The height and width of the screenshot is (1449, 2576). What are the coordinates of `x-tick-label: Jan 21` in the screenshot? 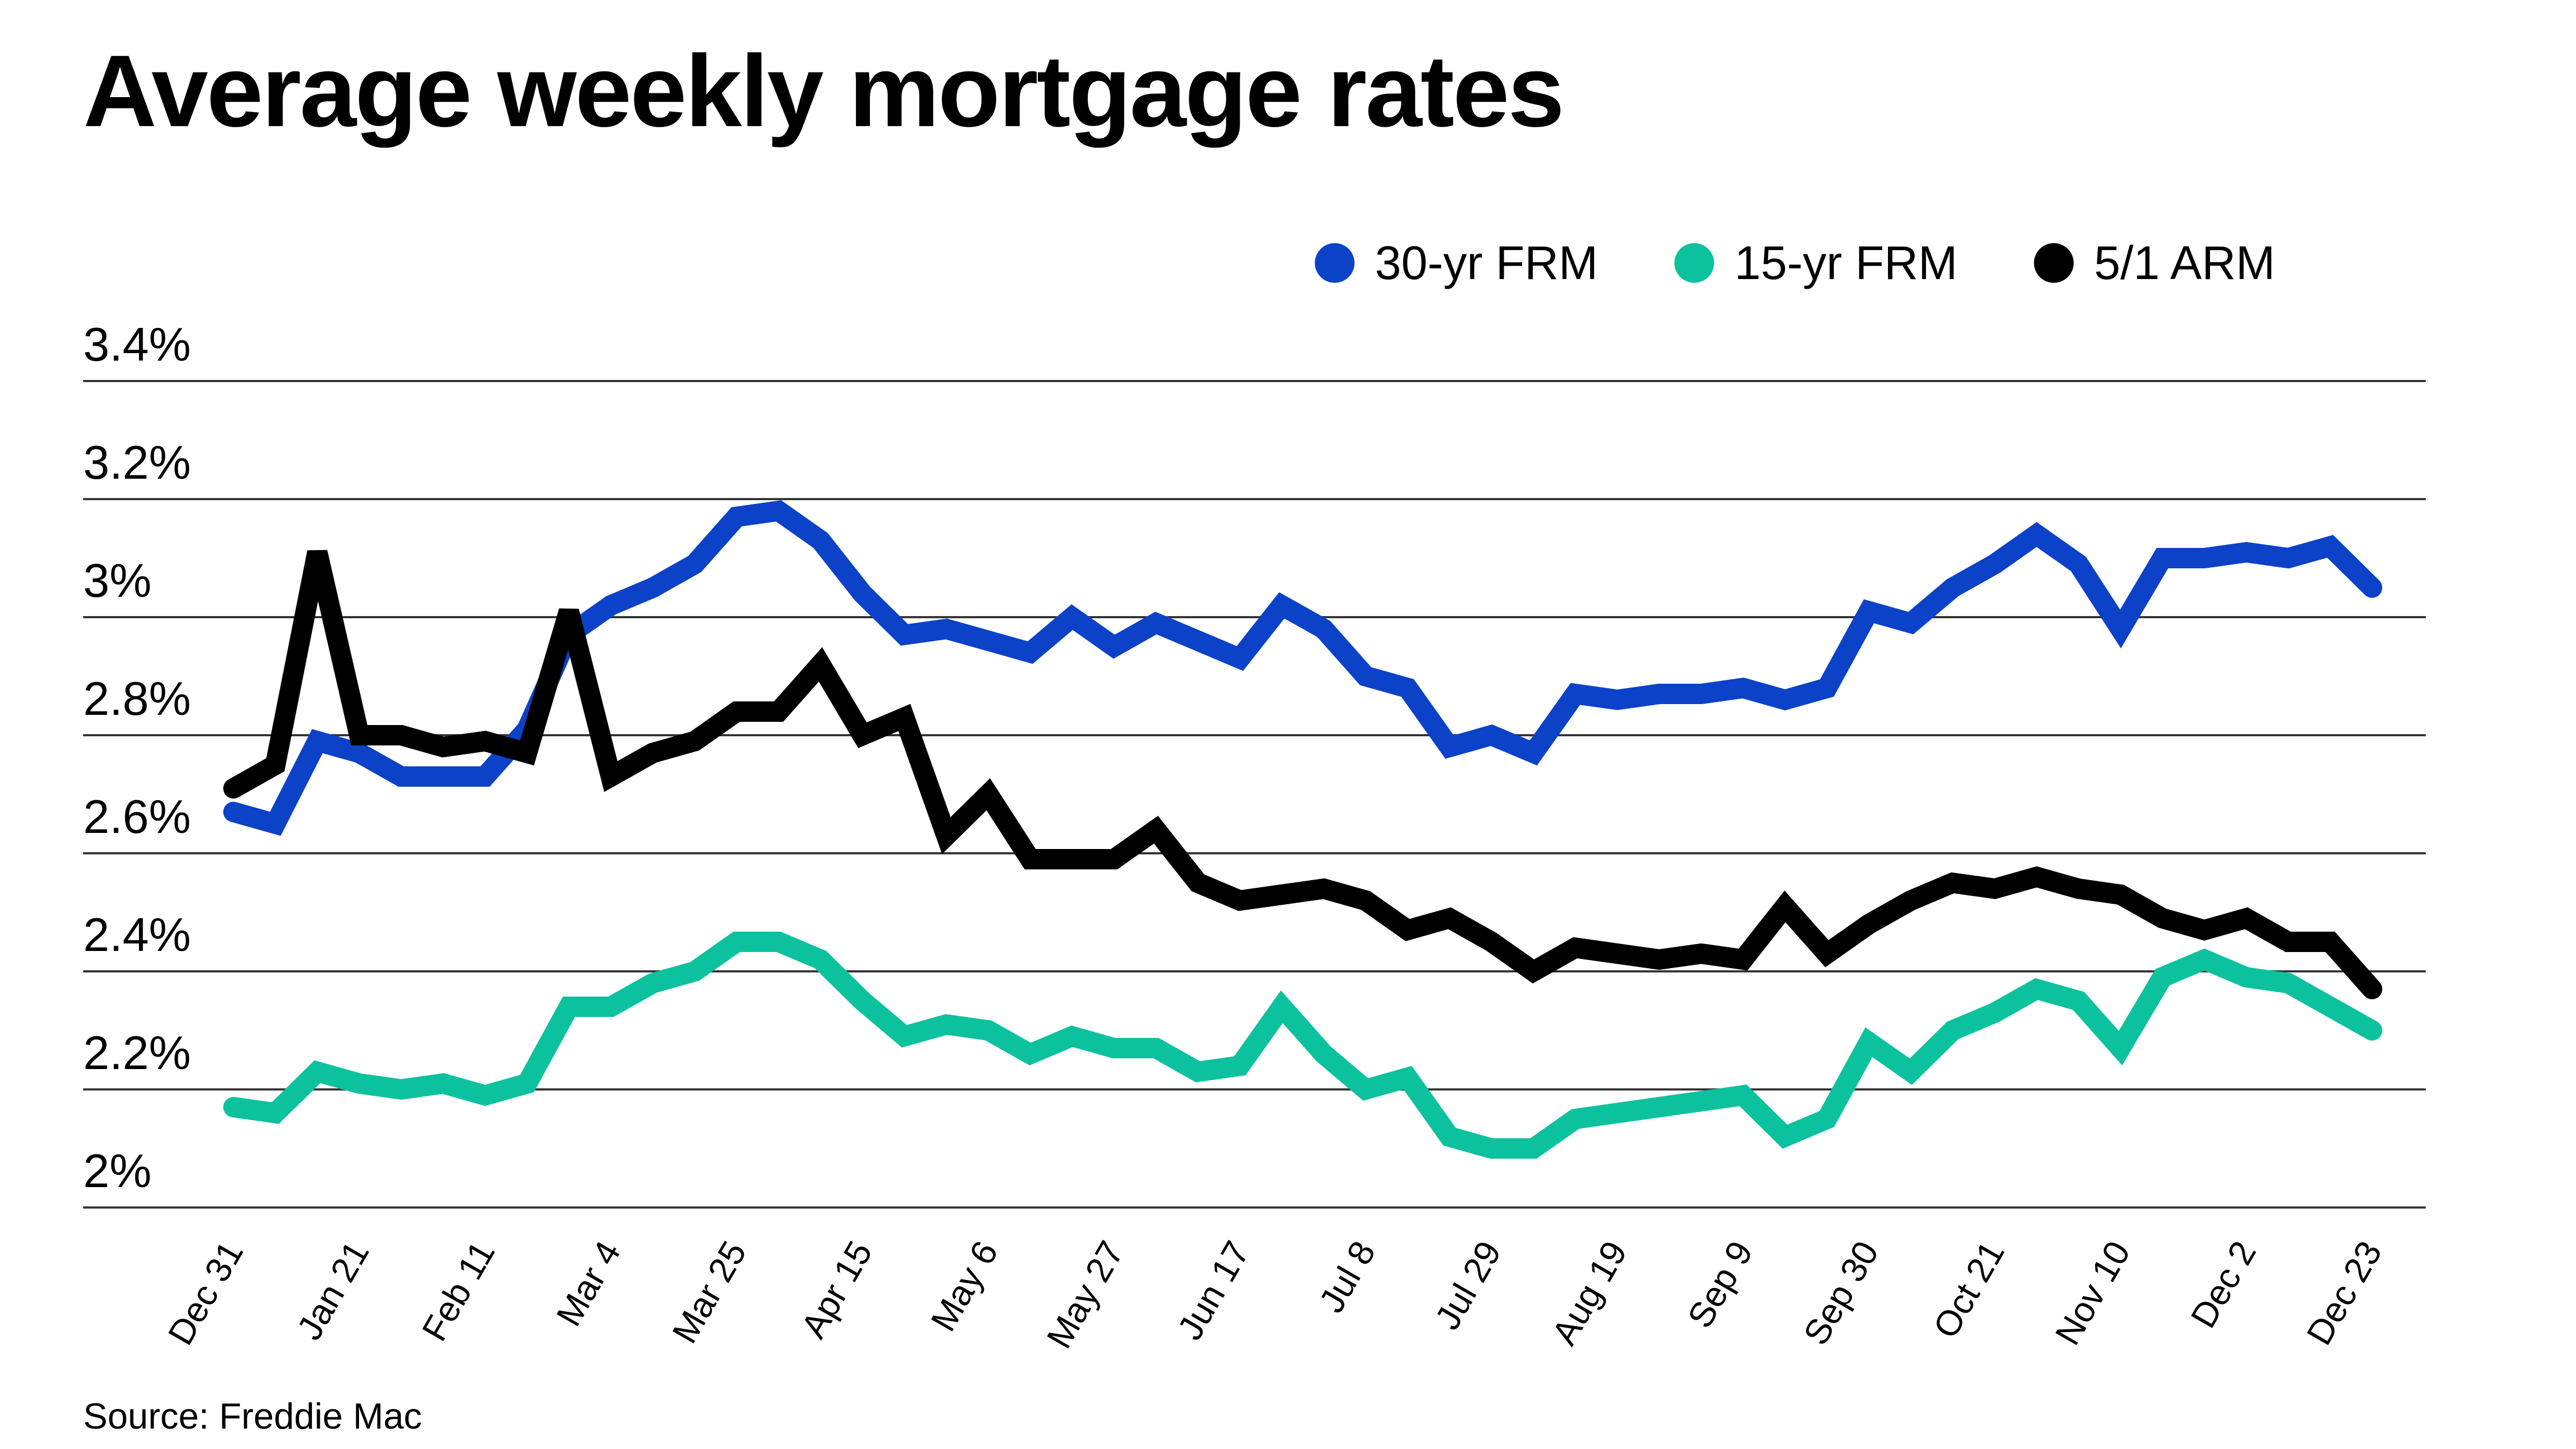 It's located at (332, 1290).